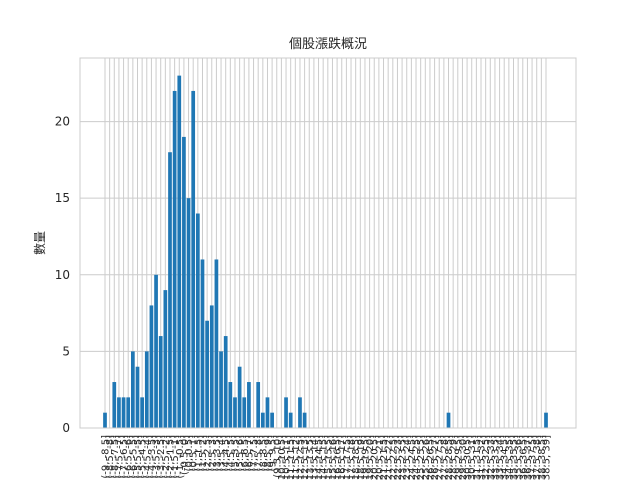 The width and height of the screenshot is (640, 480). Describe the element at coordinates (110, 457) in the screenshot. I see `x-tick-label: (-8.5, -8]` at that location.